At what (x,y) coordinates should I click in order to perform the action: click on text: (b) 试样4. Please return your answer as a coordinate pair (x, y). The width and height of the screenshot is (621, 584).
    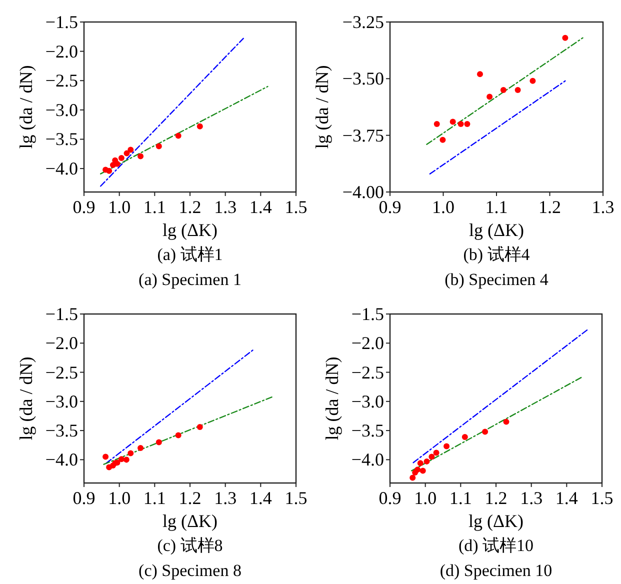
    Looking at the image, I should click on (496, 254).